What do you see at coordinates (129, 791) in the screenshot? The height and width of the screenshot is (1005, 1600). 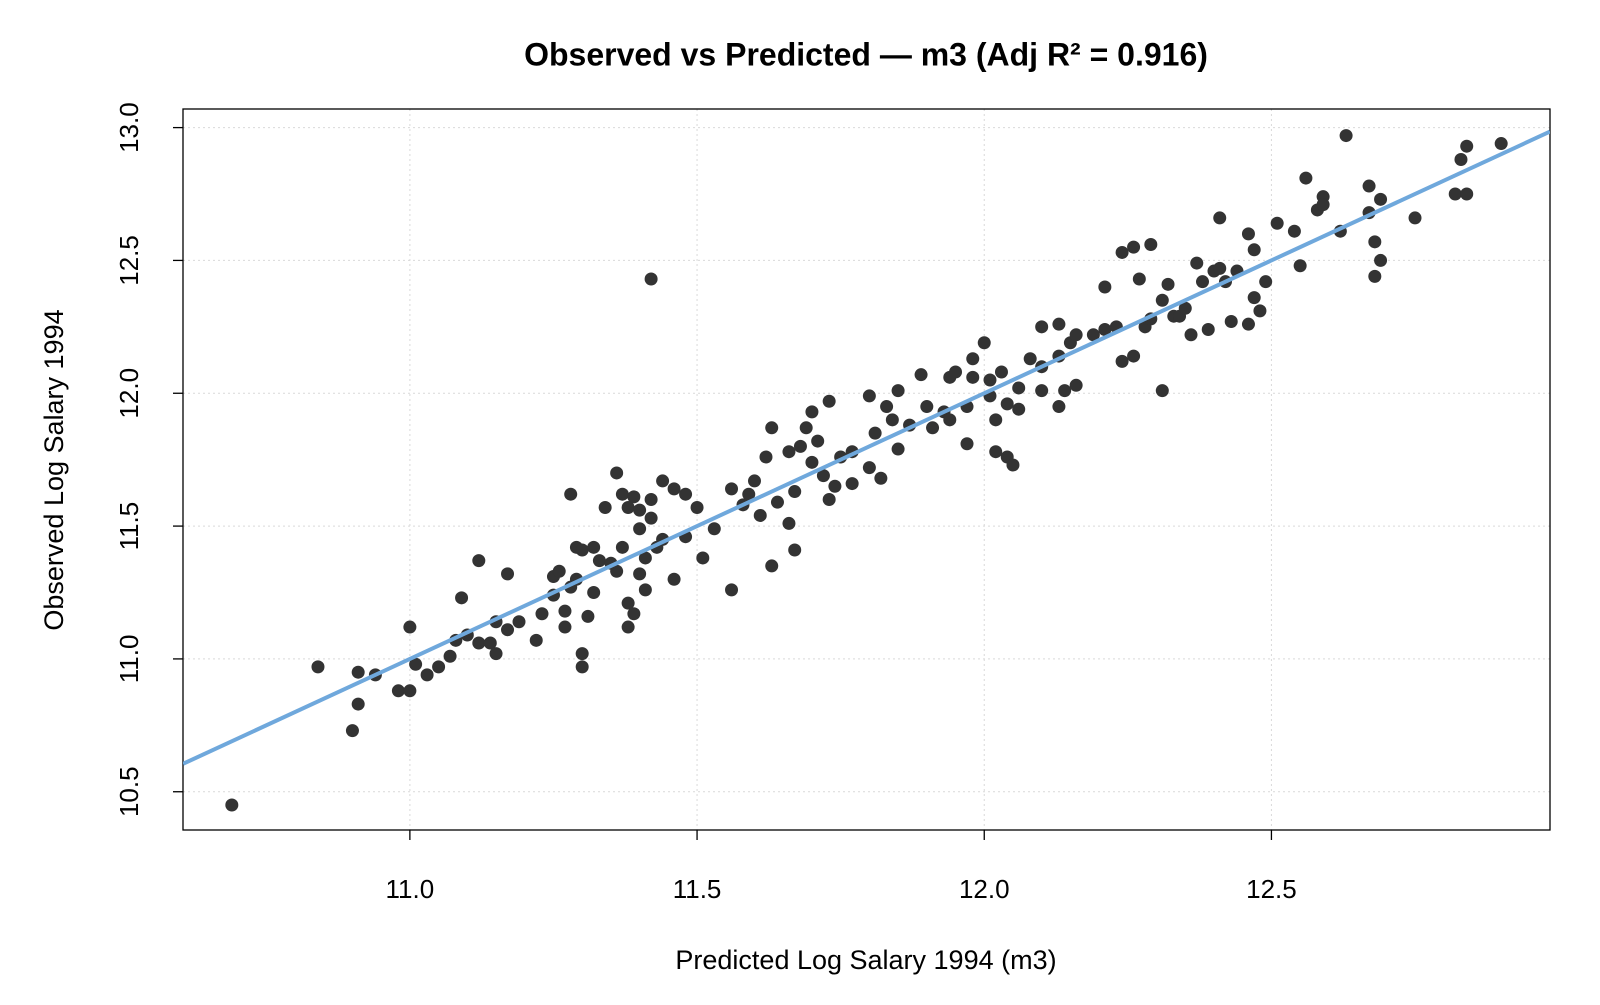 I see `y-tick-label: 10.5` at bounding box center [129, 791].